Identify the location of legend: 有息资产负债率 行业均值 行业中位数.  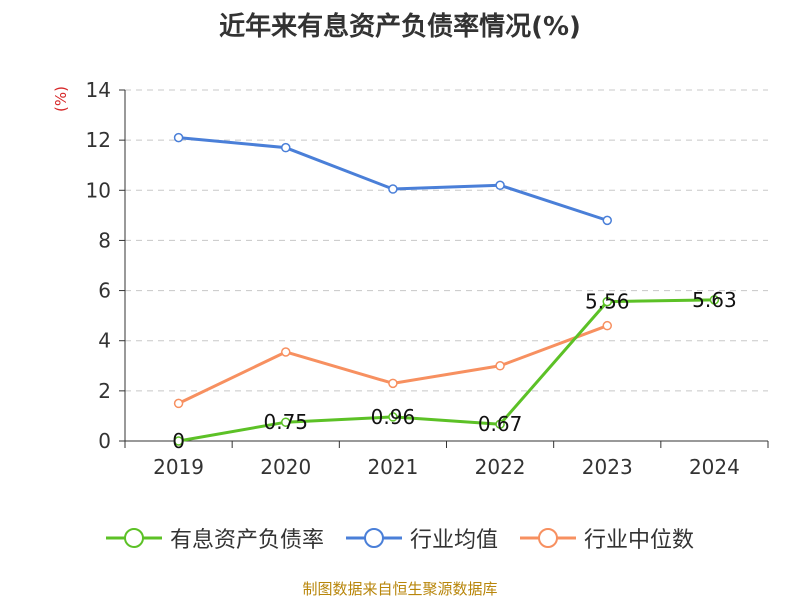
(400, 538).